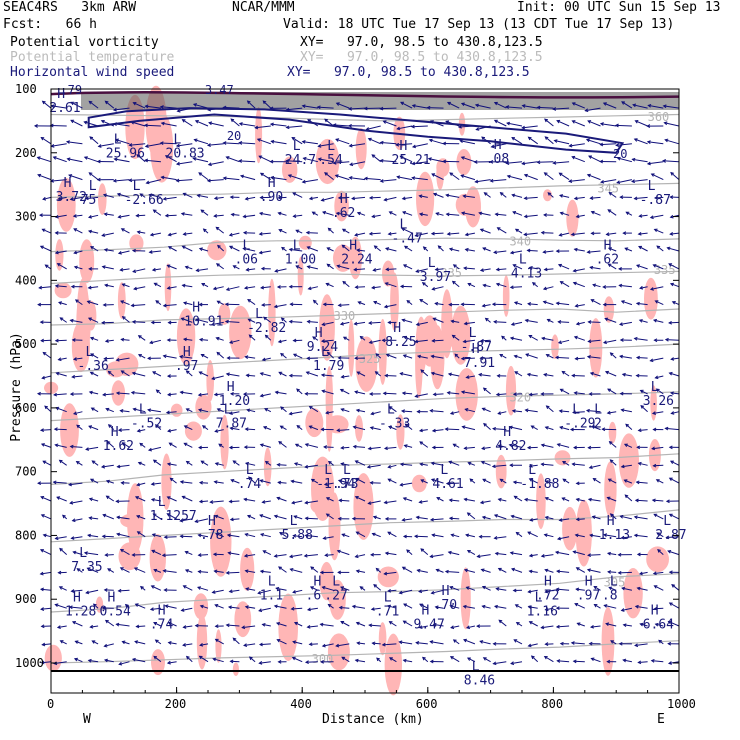 The image size is (740, 740). What do you see at coordinates (219, 90) in the screenshot?
I see `wind-speed-label: 3.47` at bounding box center [219, 90].